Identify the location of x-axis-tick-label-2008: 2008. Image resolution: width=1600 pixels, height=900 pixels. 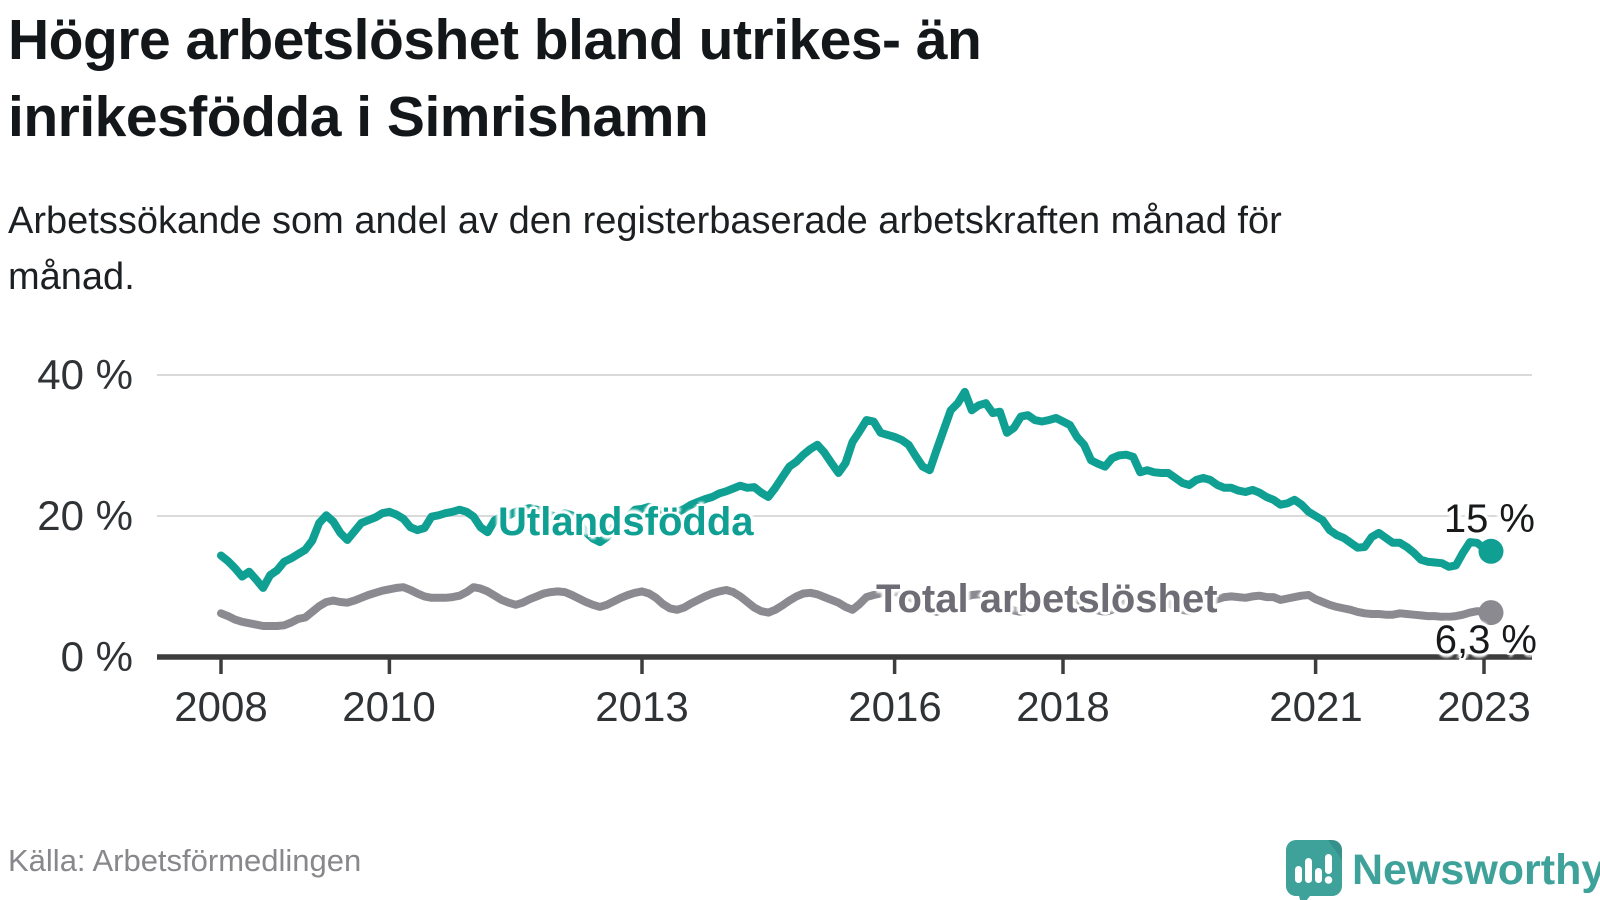
(221, 706).